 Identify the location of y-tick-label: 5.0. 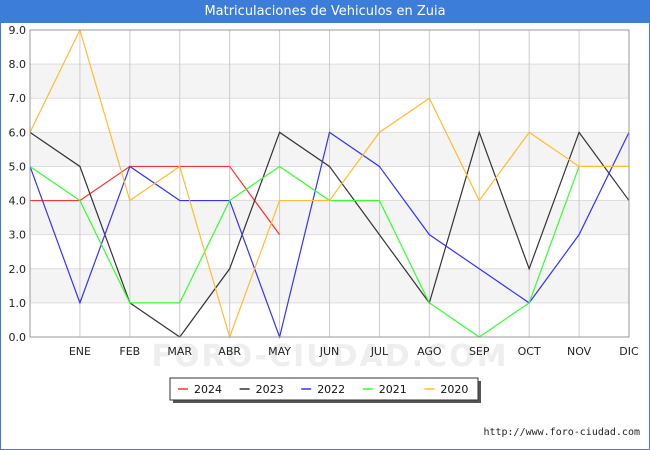
(18, 166).